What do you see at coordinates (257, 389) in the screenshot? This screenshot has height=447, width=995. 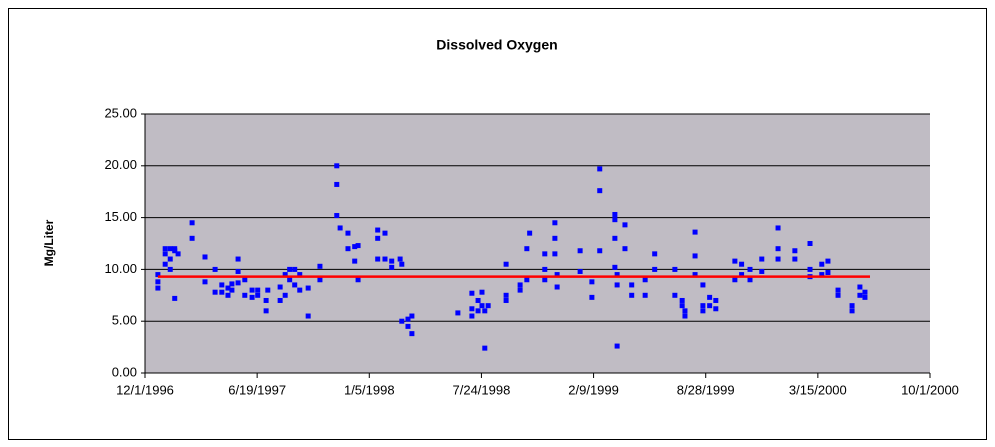 I see `x-tick-label: 6/19/1997` at bounding box center [257, 389].